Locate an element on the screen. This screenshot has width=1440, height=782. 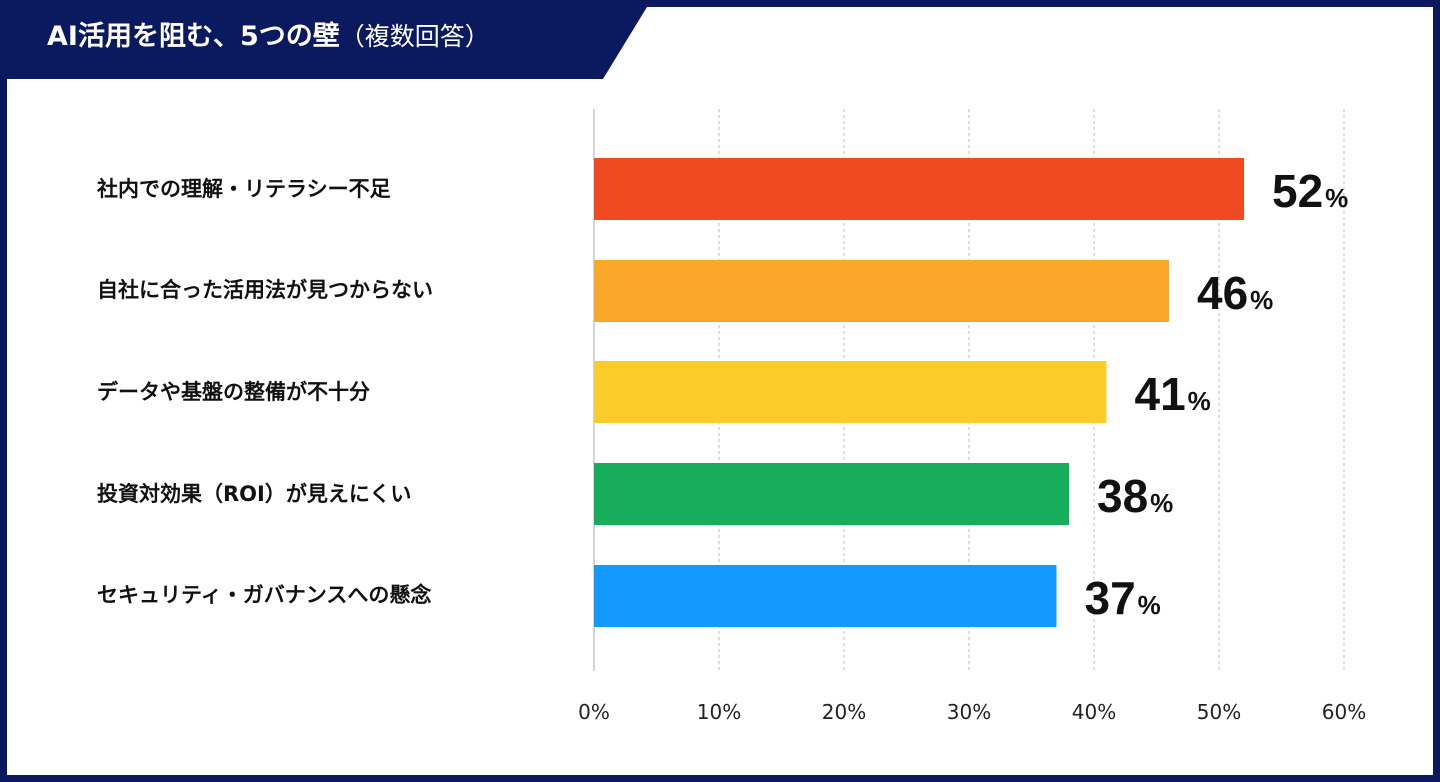
x-tick-label: 0% is located at coordinates (594, 712).